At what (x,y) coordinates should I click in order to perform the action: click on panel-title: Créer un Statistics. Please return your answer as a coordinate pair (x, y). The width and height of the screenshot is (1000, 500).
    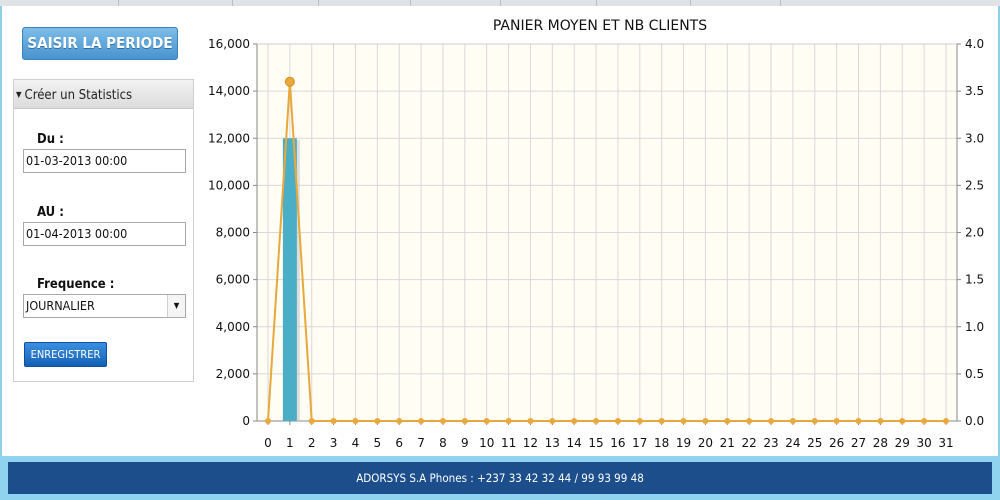
    Looking at the image, I should click on (78, 95).